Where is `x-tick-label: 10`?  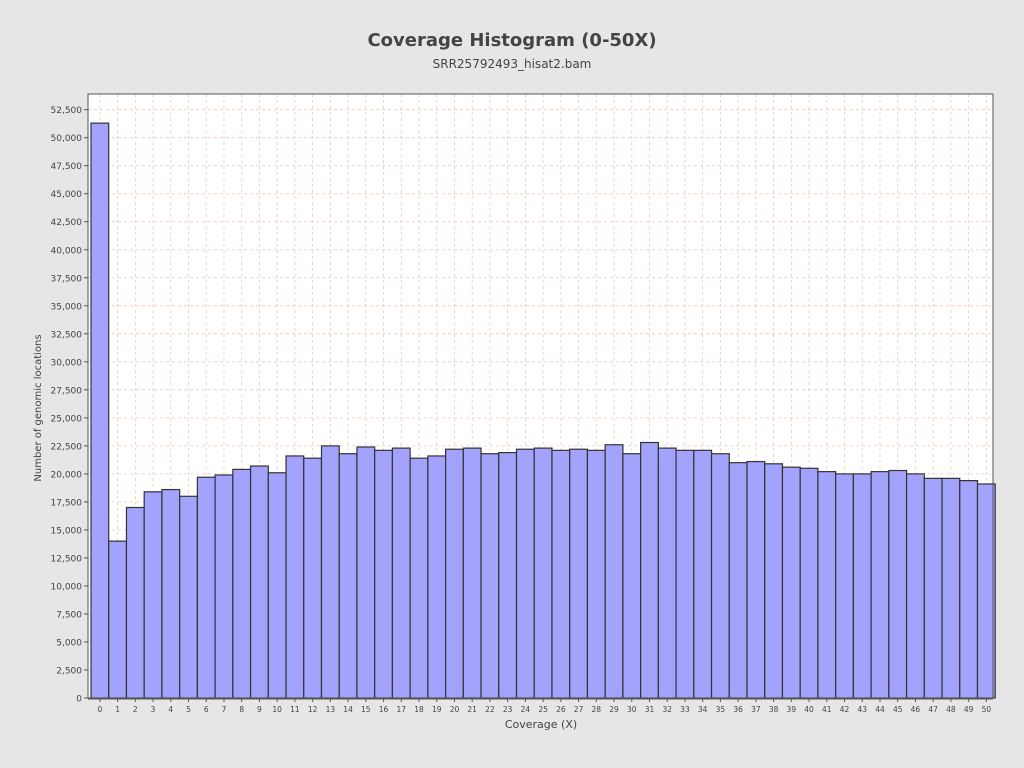
x-tick-label: 10 is located at coordinates (277, 709).